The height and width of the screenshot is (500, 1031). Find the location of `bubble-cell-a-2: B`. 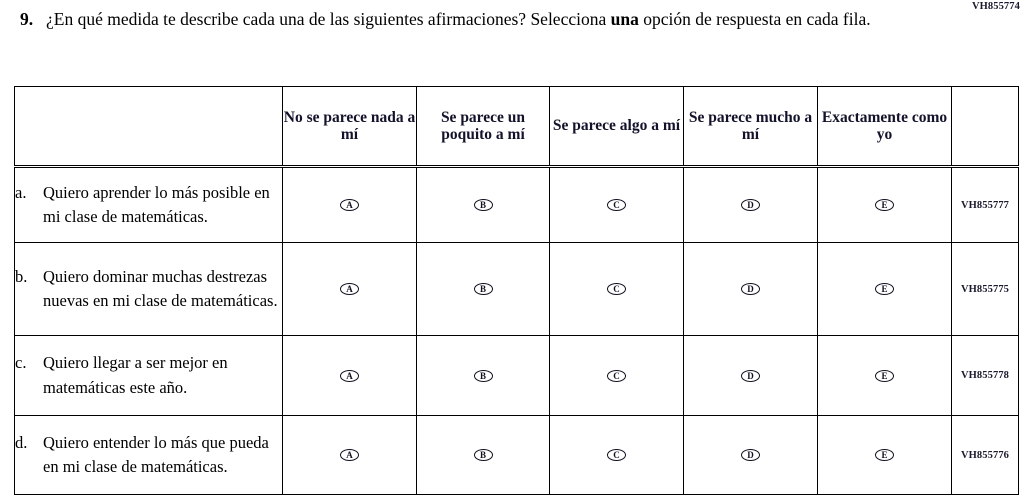

bubble-cell-a-2: B is located at coordinates (483, 204).